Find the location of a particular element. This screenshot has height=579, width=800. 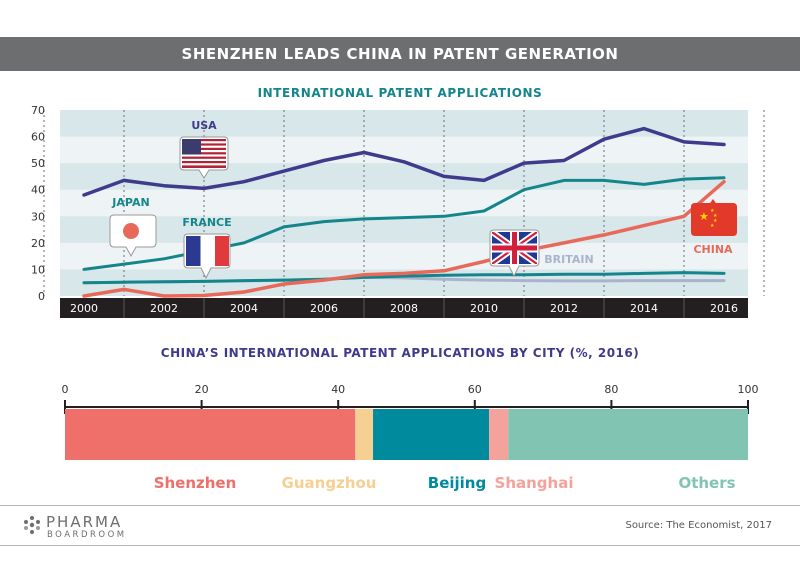

line-chart-y-ticks: 0 10 20 30 40 50 60 70 is located at coordinates (38, 203).